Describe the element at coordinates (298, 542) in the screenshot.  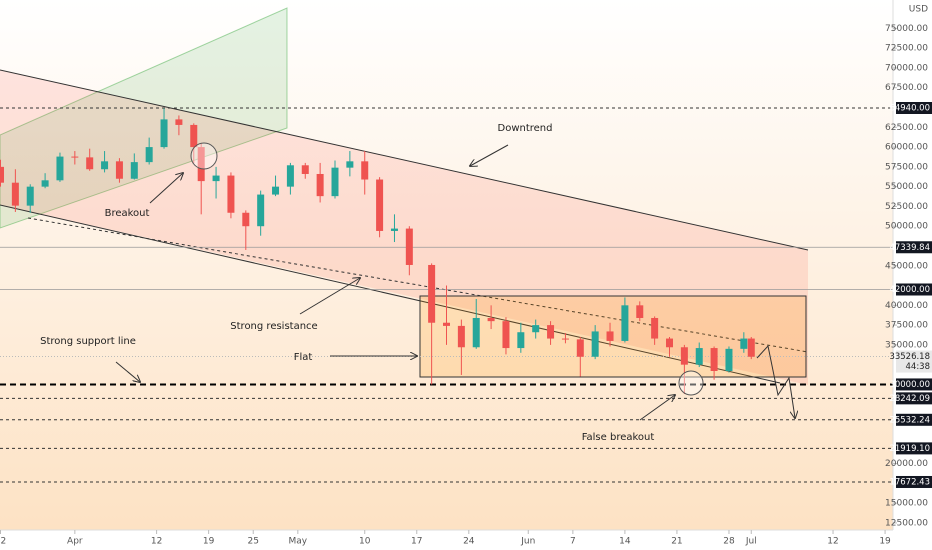
I see `x-tick-label: May` at that location.